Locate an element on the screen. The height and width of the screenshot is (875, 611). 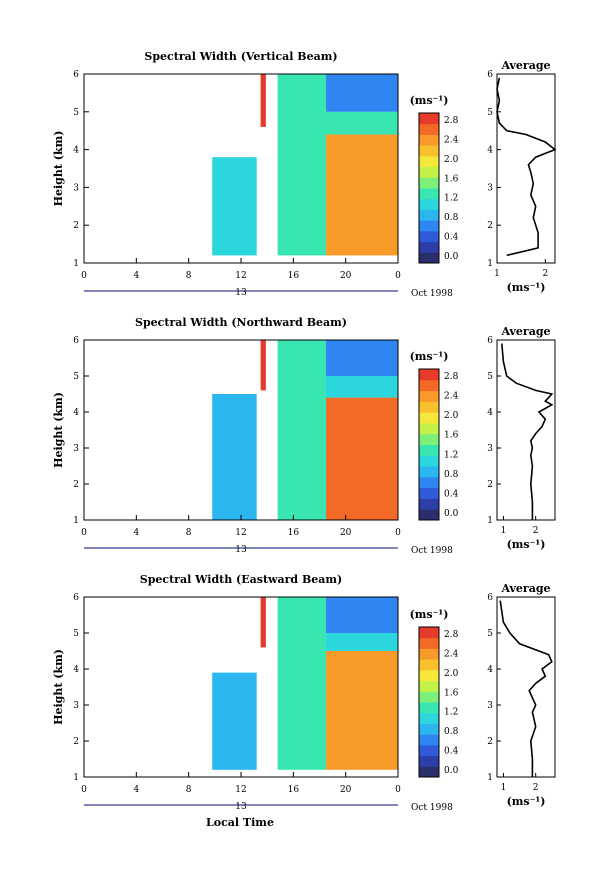
date-label: Oct 1998 is located at coordinates (432, 551).